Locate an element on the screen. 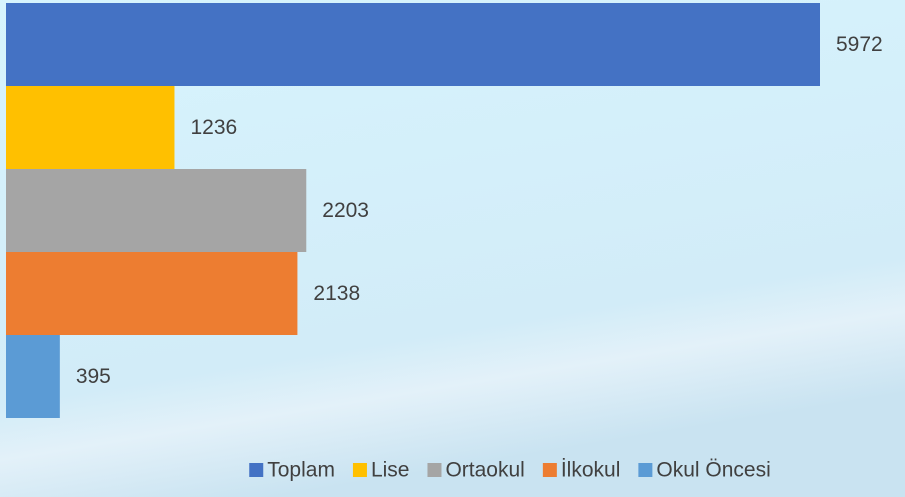 The height and width of the screenshot is (497, 905). legend-label: İlkokul is located at coordinates (591, 470).